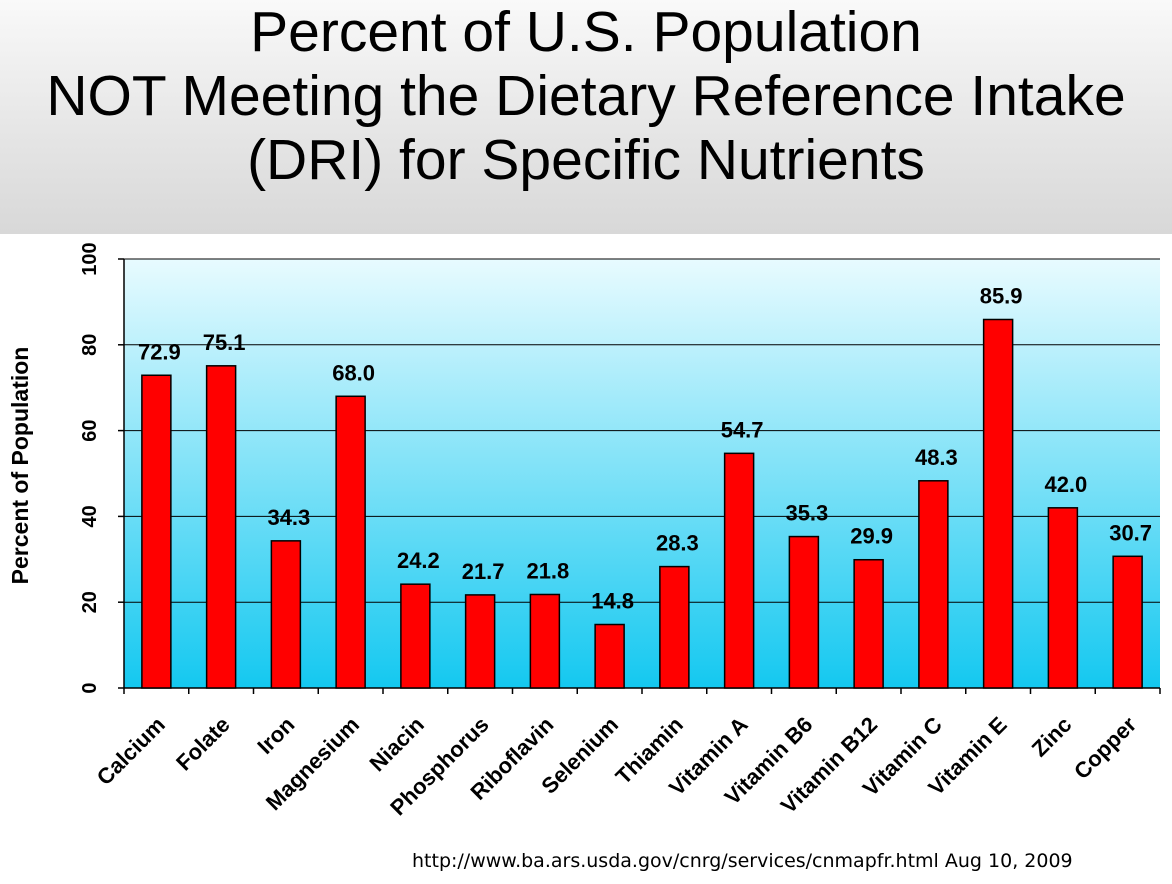  What do you see at coordinates (1052, 737) in the screenshot?
I see `x-tick-label: Zinc` at bounding box center [1052, 737].